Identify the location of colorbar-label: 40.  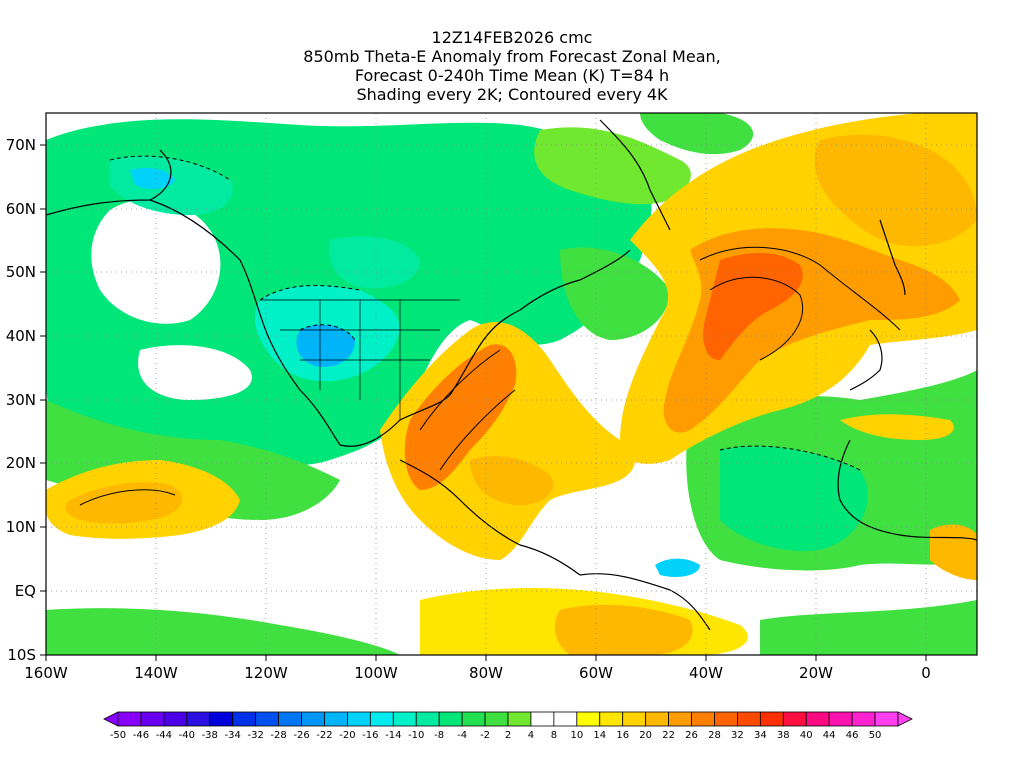
(806, 735).